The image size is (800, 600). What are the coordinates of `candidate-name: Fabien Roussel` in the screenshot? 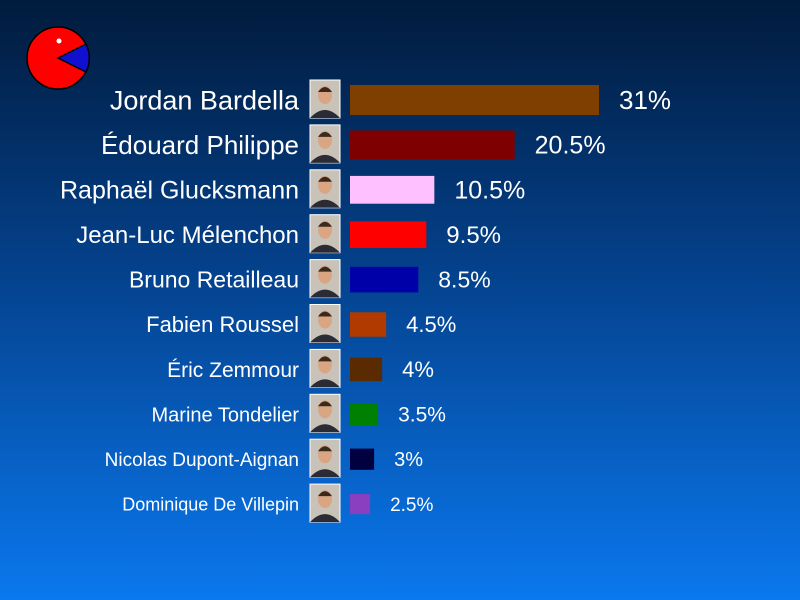 It's located at (222, 324).